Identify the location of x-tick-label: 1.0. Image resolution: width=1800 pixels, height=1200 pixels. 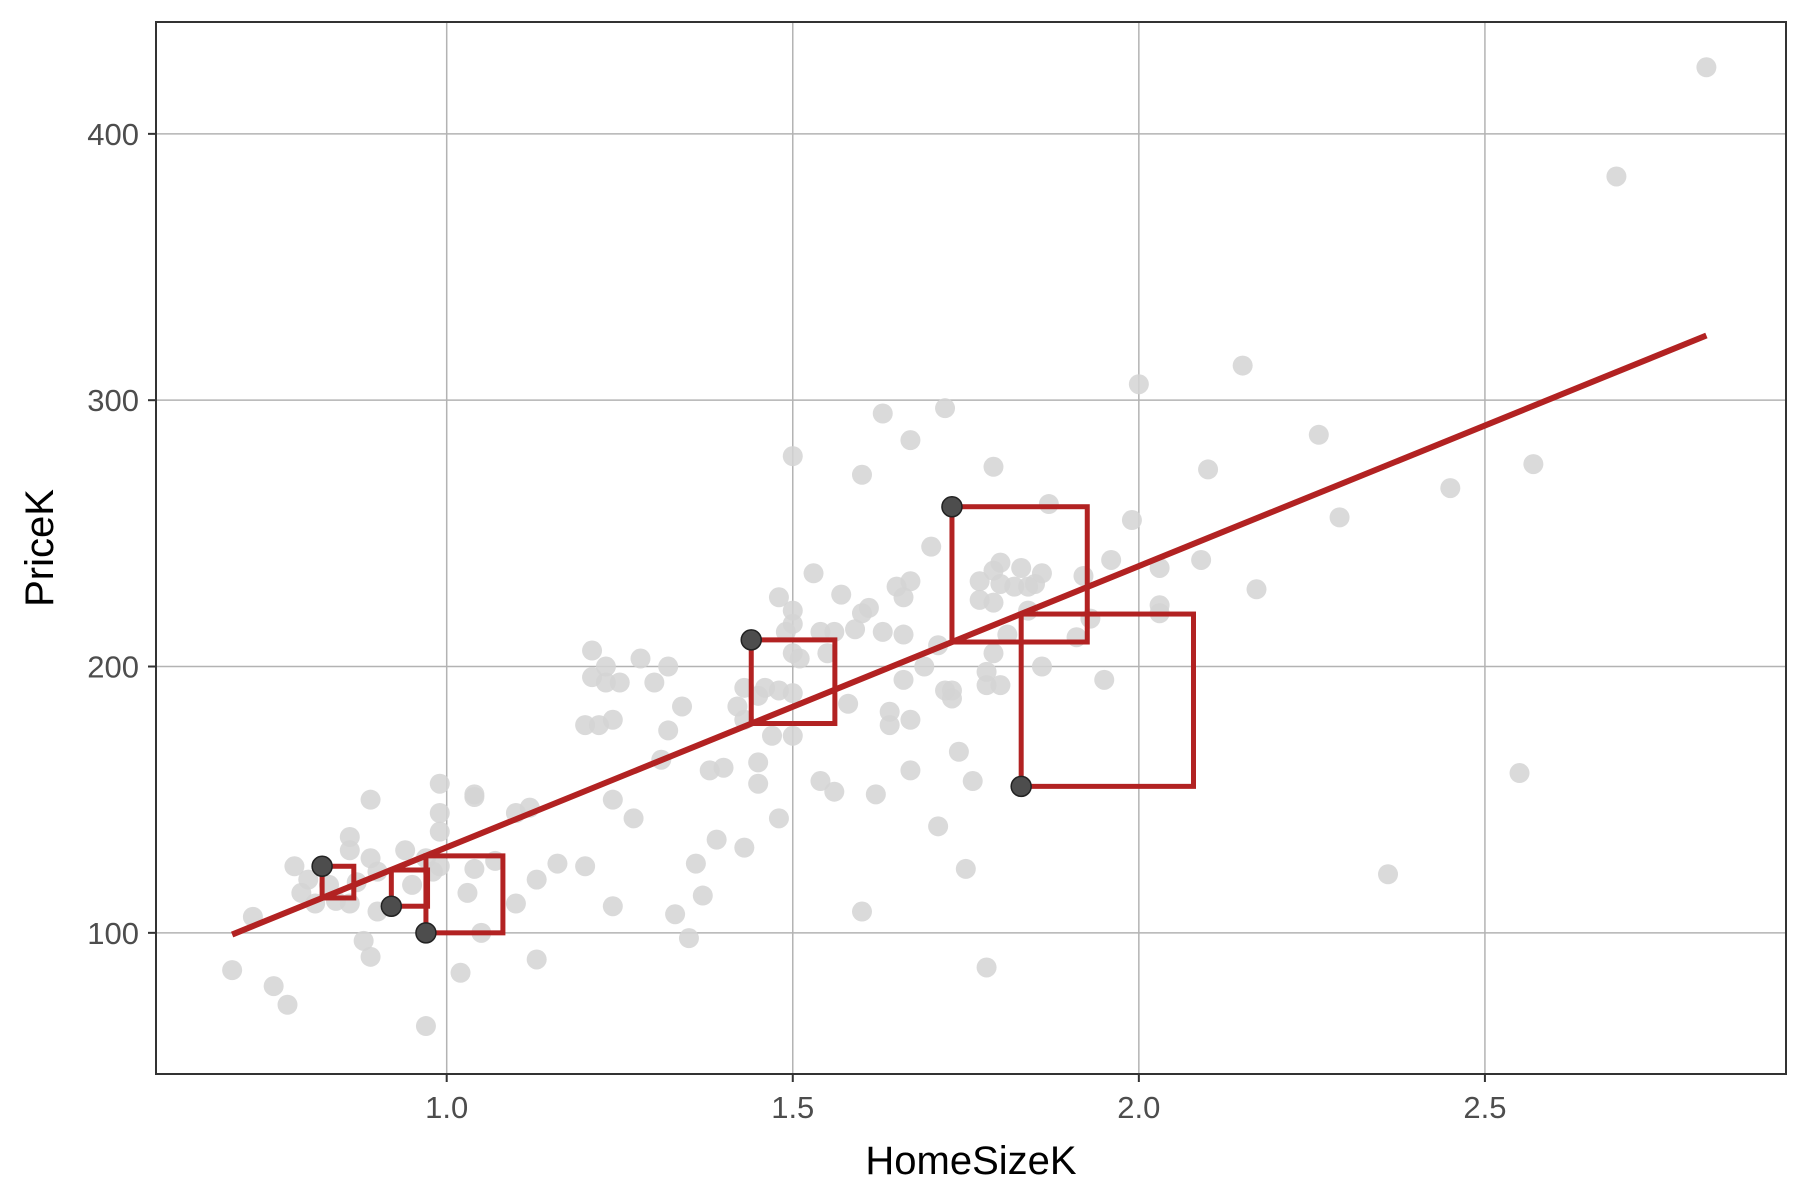
(446, 1107).